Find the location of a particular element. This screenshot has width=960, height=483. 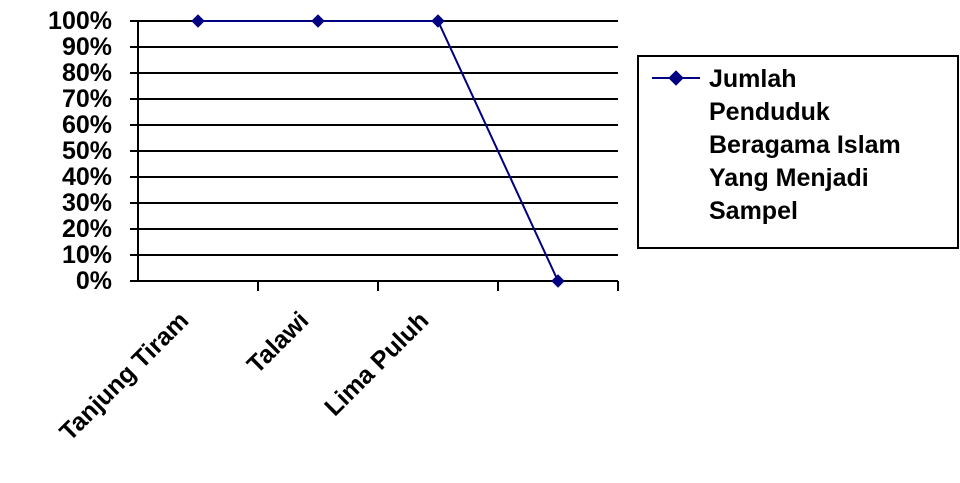

x-axis-tick-labels: Tanjung Tiram Talawi Lima Puluh is located at coordinates (244, 376).